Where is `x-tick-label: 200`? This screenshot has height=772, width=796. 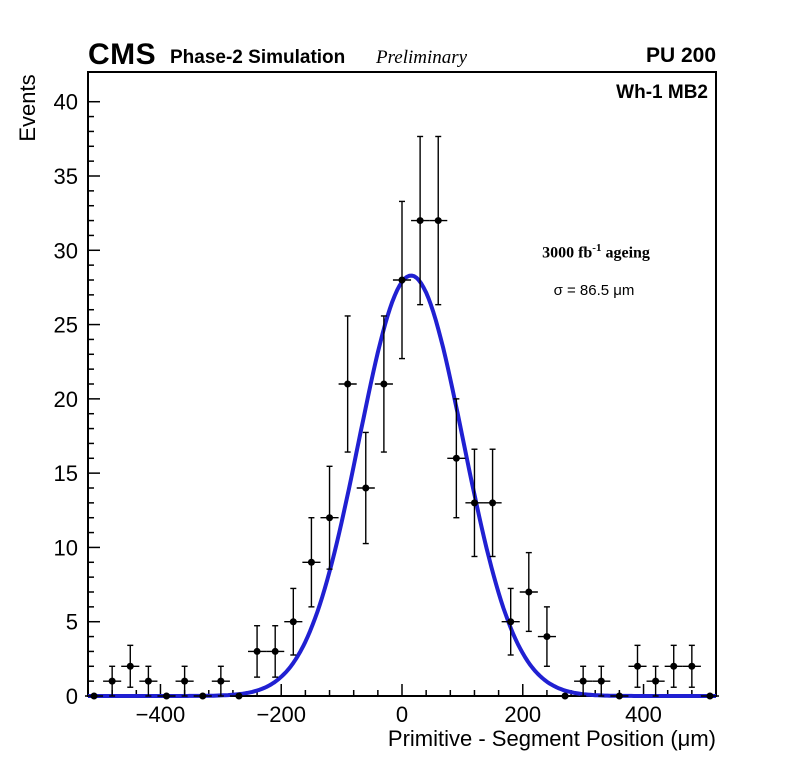
x-tick-label: 200 is located at coordinates (522, 714).